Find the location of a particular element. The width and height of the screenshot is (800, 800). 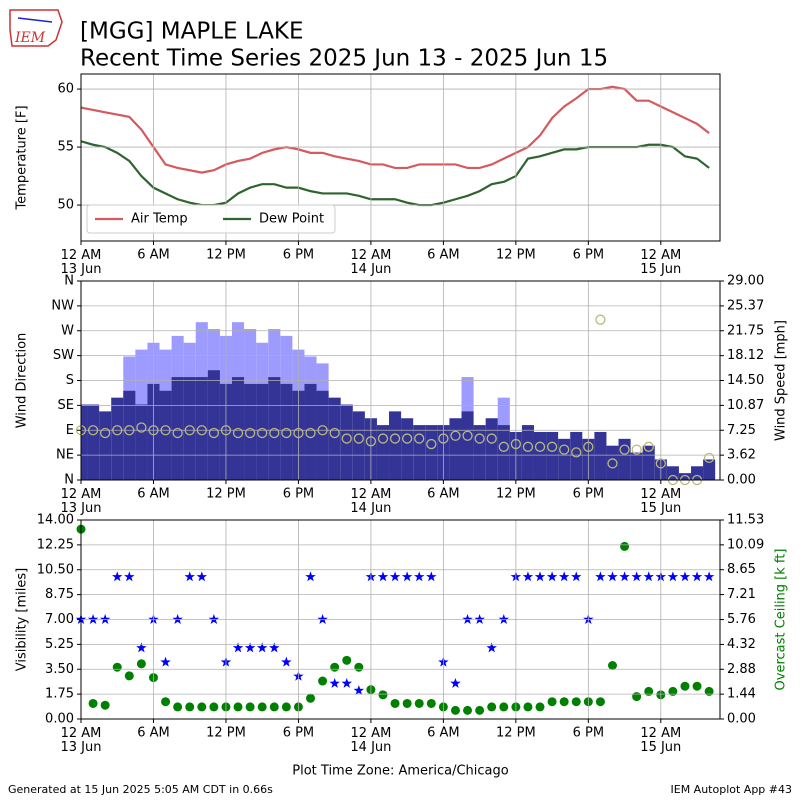

y2-tick-label: 14.50 is located at coordinates (745, 380).